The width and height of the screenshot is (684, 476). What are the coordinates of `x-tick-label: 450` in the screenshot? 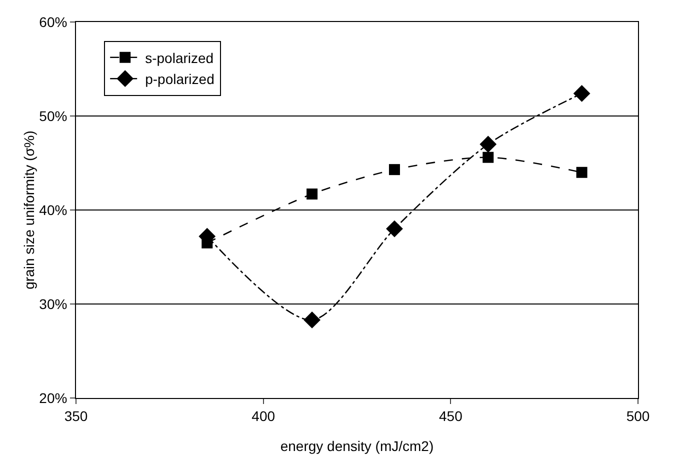 It's located at (450, 416).